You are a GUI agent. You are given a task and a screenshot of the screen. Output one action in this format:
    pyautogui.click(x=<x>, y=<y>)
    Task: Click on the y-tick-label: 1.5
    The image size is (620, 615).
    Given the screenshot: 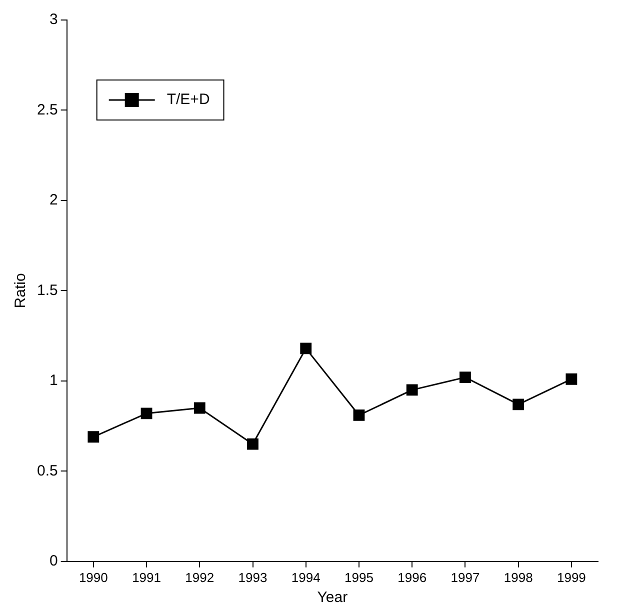 What is the action you would take?
    pyautogui.click(x=47, y=290)
    